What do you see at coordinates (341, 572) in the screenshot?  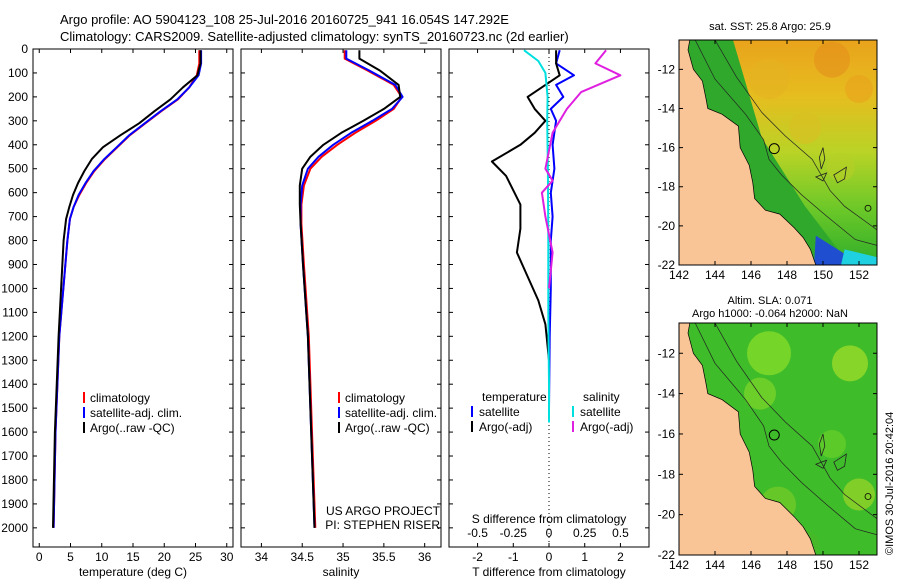 I see `salinity-xlabel: salinity` at bounding box center [341, 572].